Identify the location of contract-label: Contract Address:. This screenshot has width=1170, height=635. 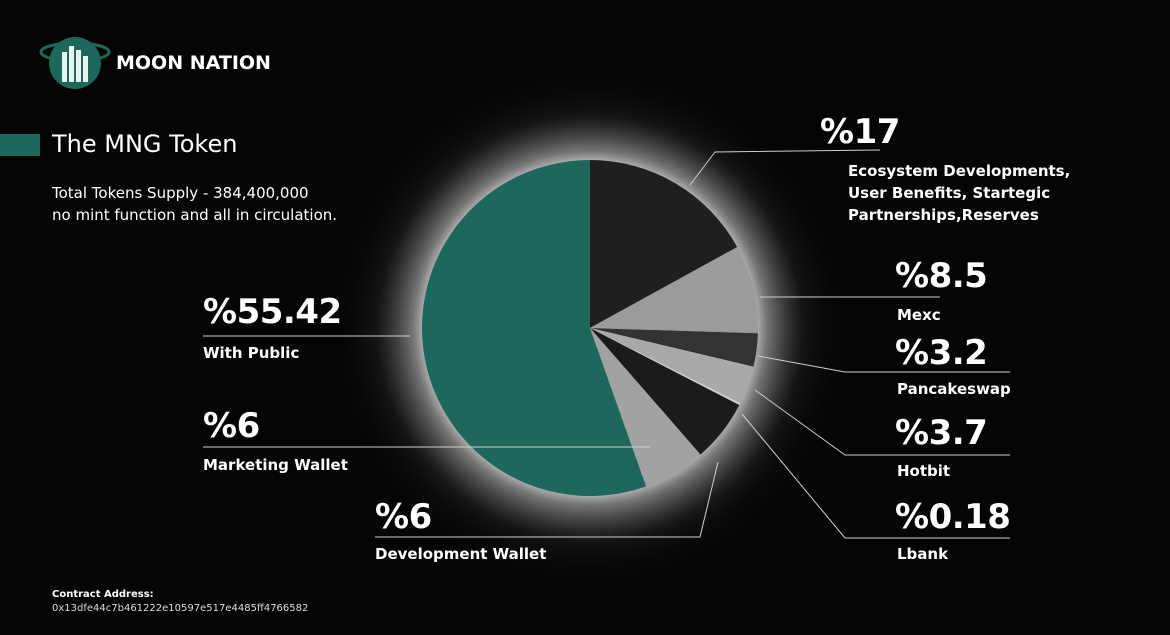
(103, 594).